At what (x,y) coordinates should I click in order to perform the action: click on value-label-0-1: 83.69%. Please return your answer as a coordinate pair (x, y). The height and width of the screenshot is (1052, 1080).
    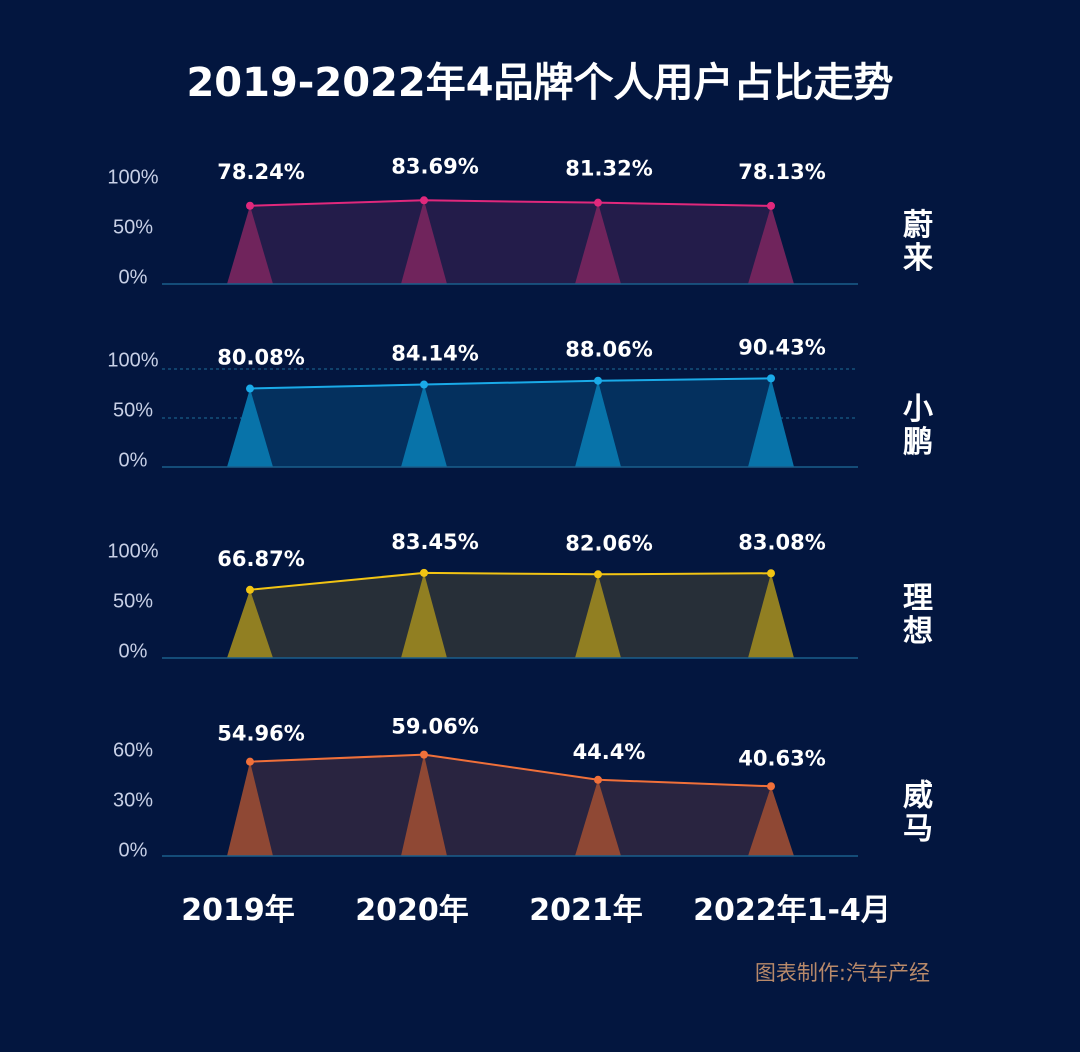
    Looking at the image, I should click on (434, 166).